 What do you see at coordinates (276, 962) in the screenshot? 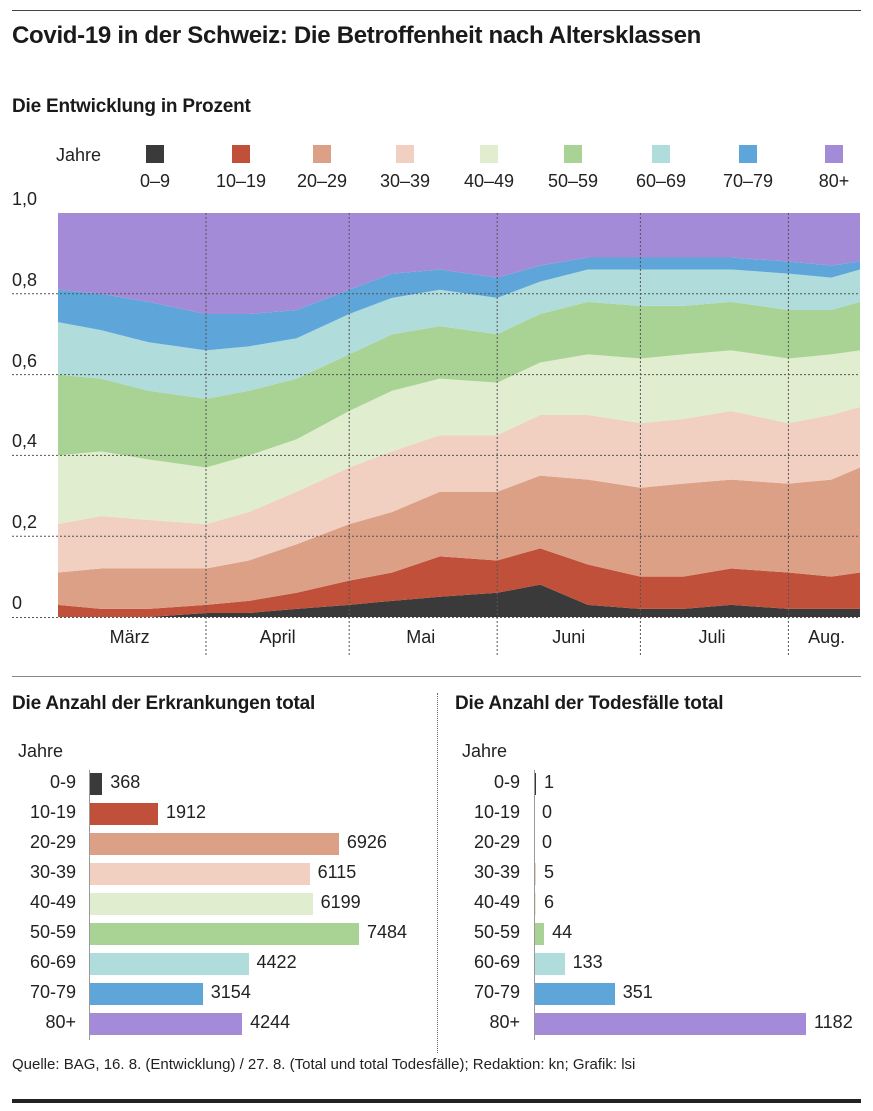
I see `bar-value-label: 4422` at bounding box center [276, 962].